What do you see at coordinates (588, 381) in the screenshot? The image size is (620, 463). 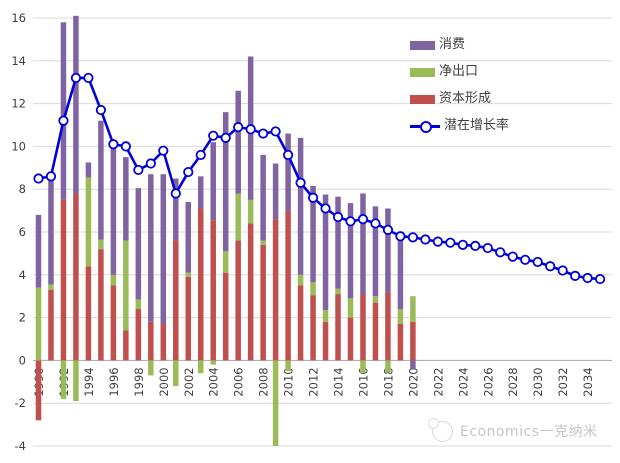 I see `x-axis-tick-label: 2034` at bounding box center [588, 381].